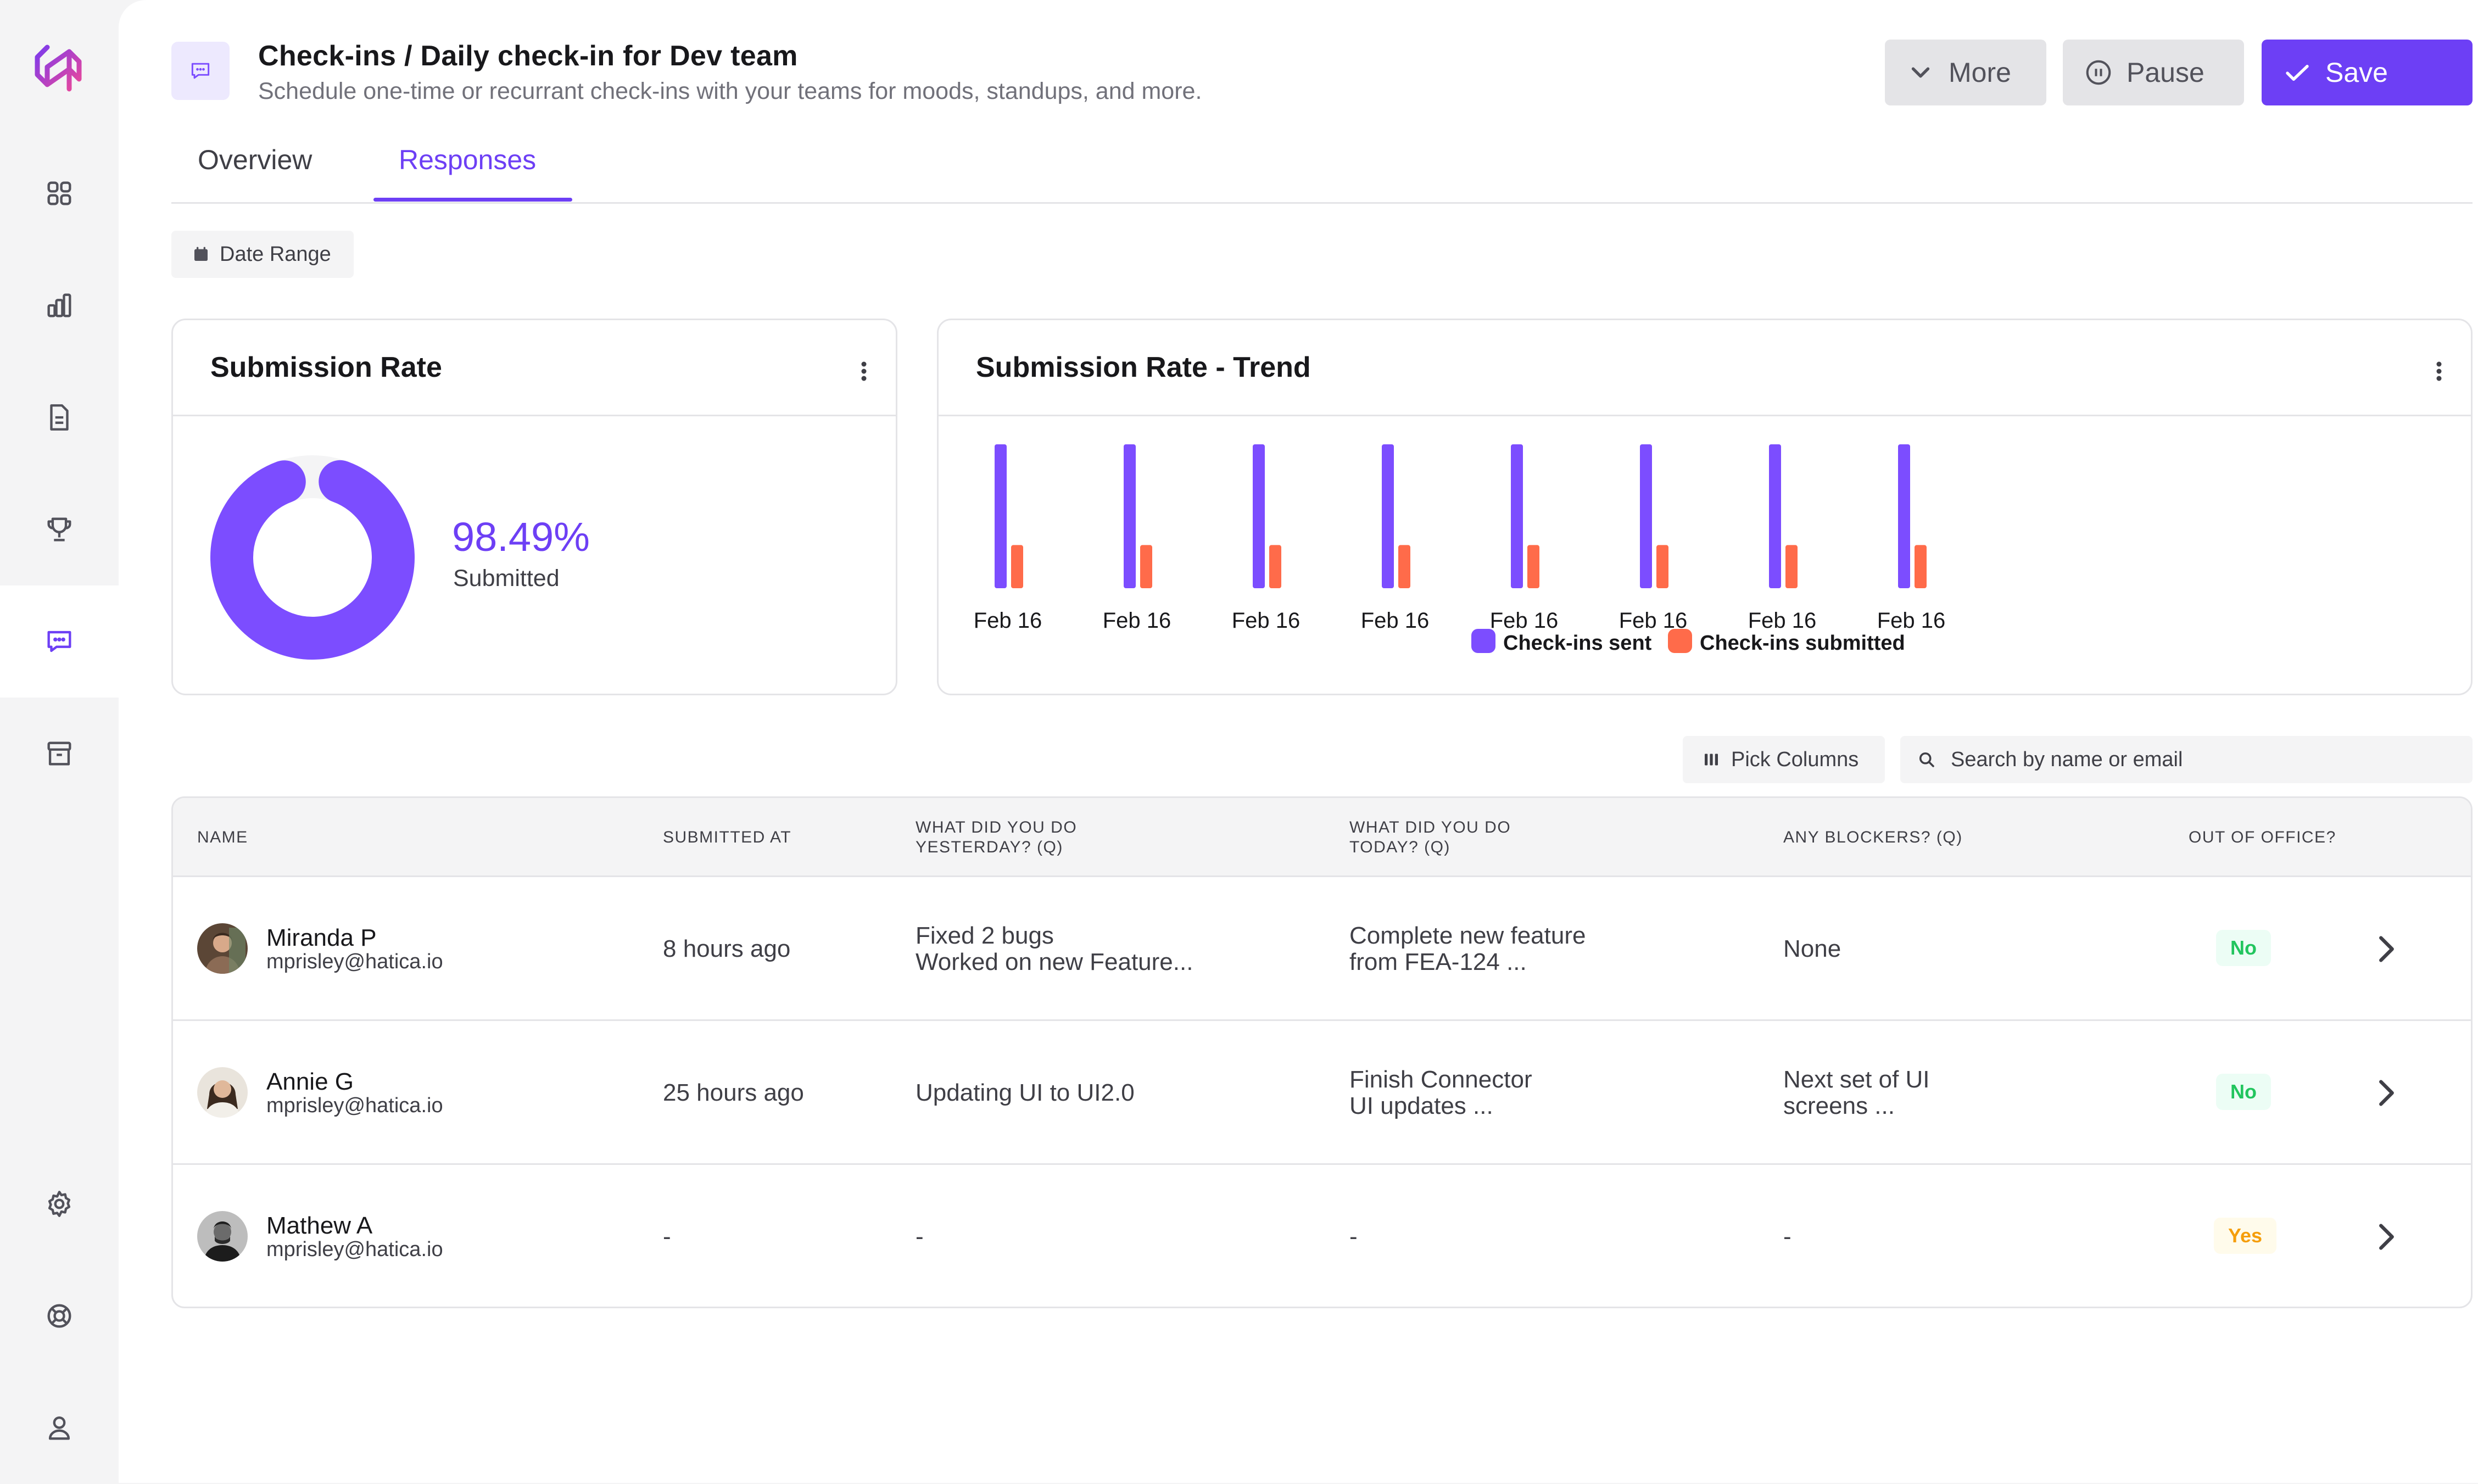  Describe the element at coordinates (506, 578) in the screenshot. I see `submission-caption: Submitted` at that location.